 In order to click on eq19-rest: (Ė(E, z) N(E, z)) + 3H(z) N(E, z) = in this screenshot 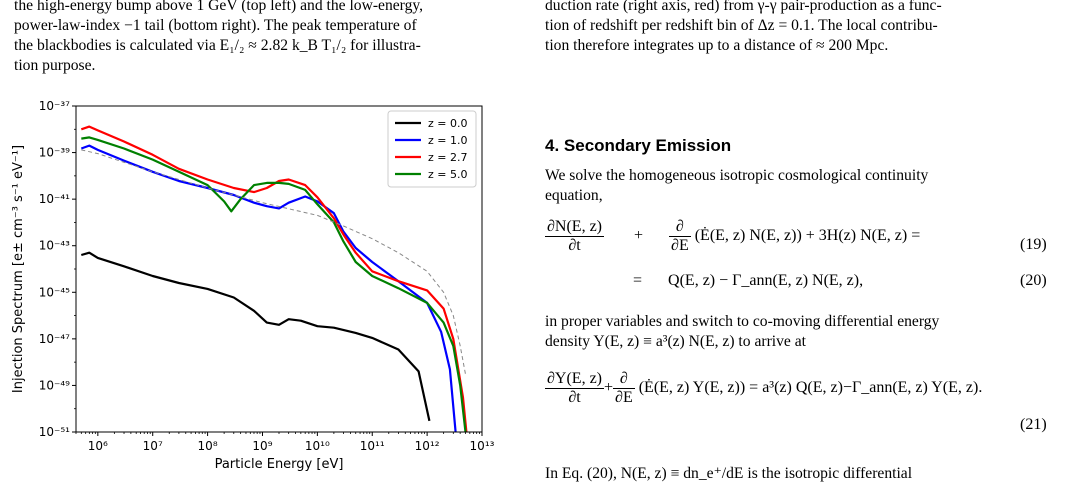, I will do `click(807, 236)`.